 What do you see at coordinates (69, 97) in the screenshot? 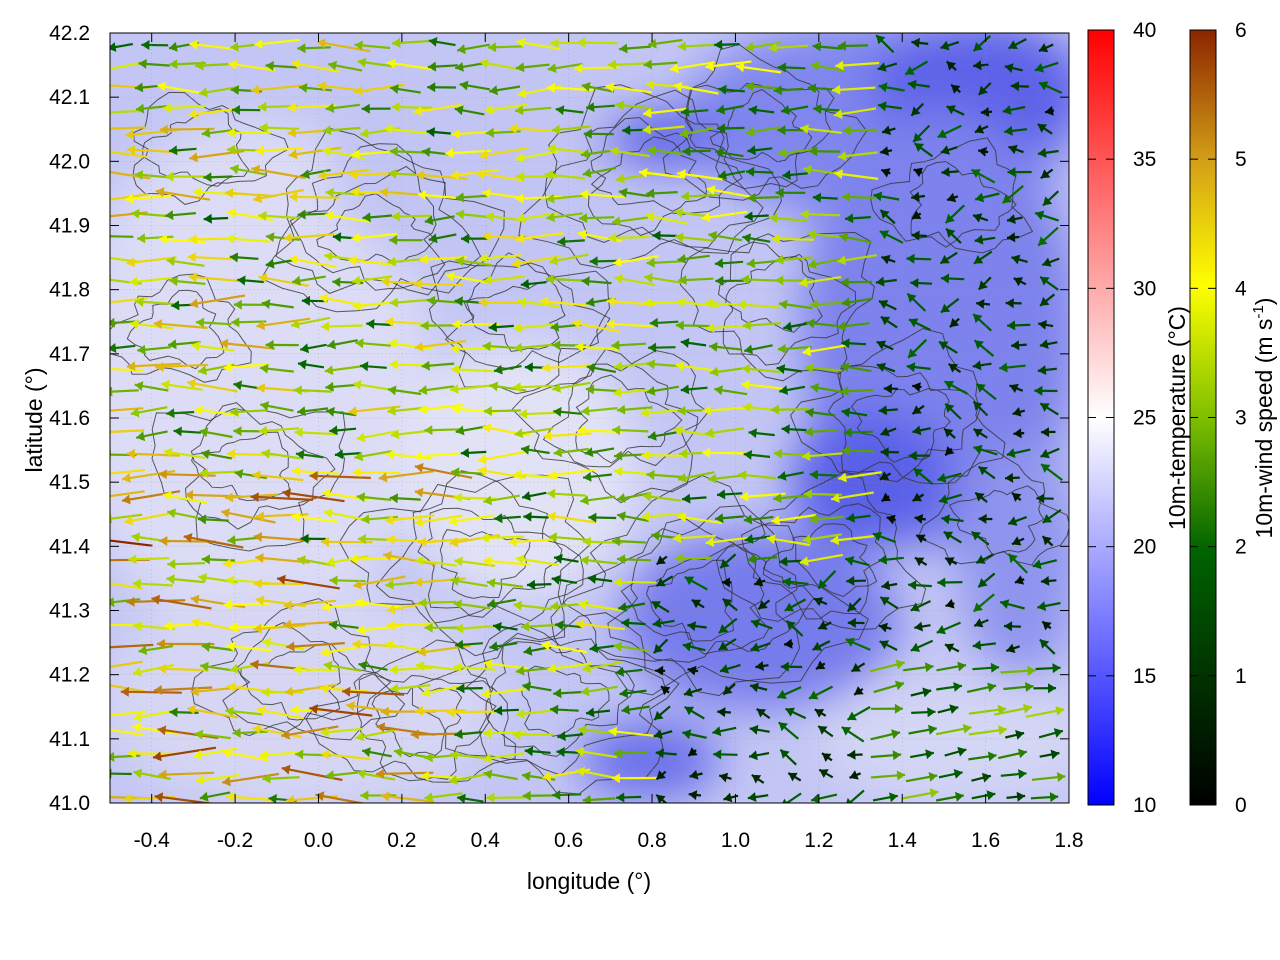
I see `y-tick-label: 42.1` at bounding box center [69, 97].